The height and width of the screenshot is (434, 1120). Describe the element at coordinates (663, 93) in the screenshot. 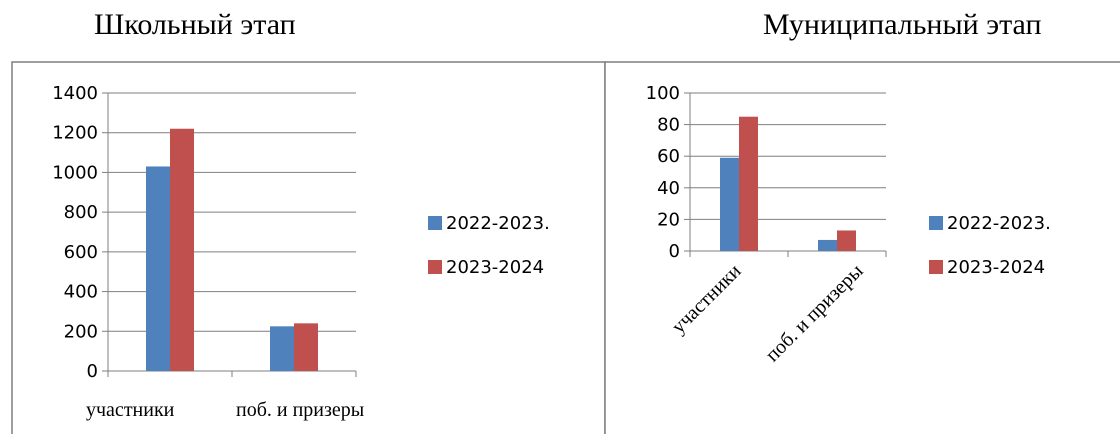

I see `y-tick-label-municipal-5: 100` at that location.